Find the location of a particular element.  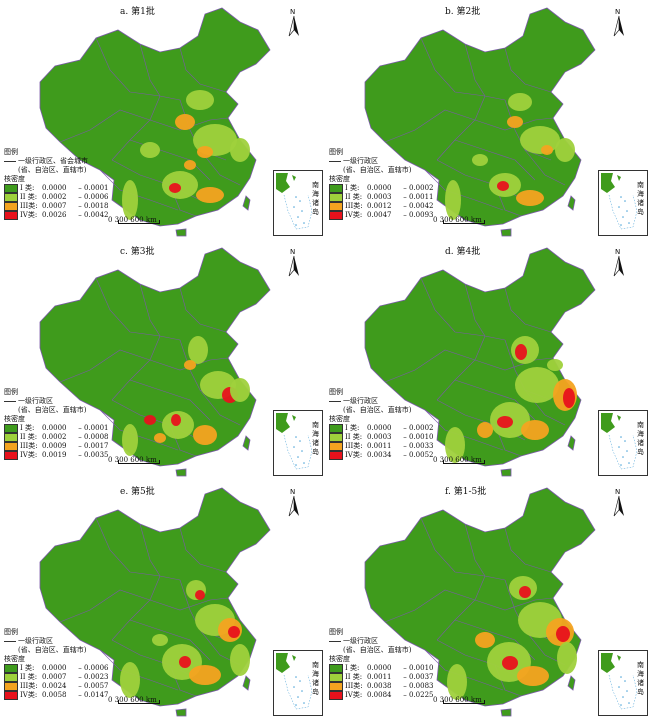

legend-class-row: III类: 0.0007 –0.0018 is located at coordinates (56, 206).